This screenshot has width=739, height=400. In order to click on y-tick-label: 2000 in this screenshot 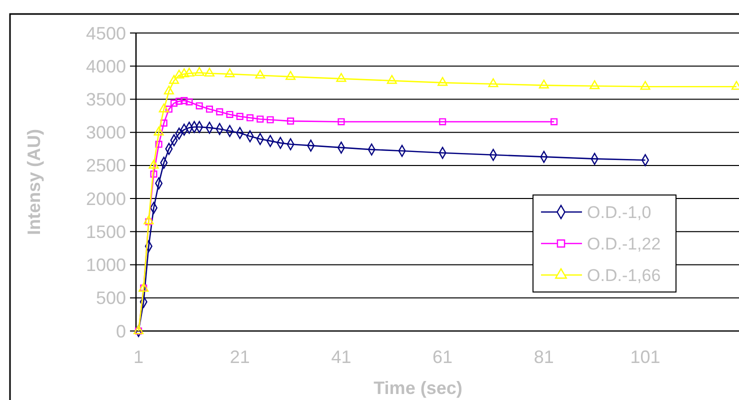, I will do `click(106, 198)`.